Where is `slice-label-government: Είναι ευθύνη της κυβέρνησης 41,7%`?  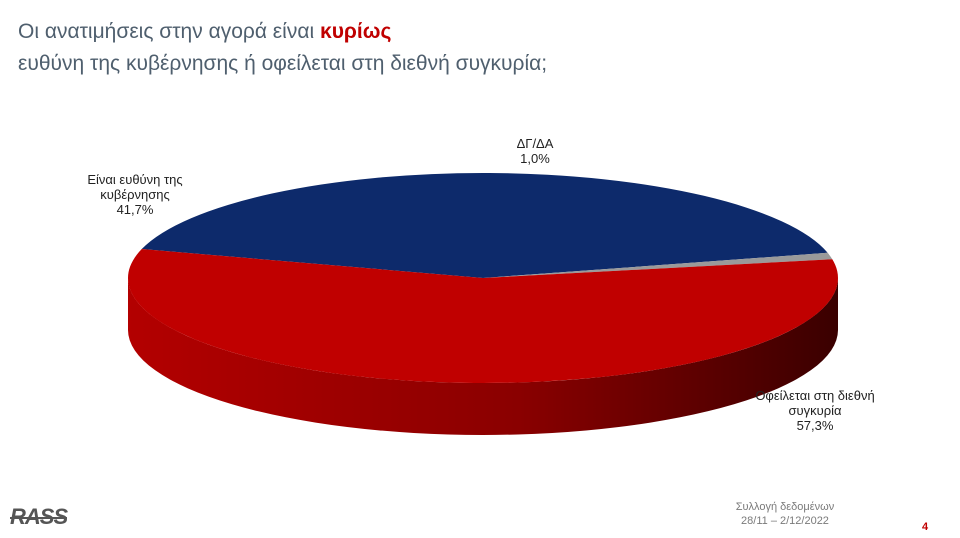 slice-label-government: Είναι ευθύνη της κυβέρνησης 41,7% is located at coordinates (135, 194).